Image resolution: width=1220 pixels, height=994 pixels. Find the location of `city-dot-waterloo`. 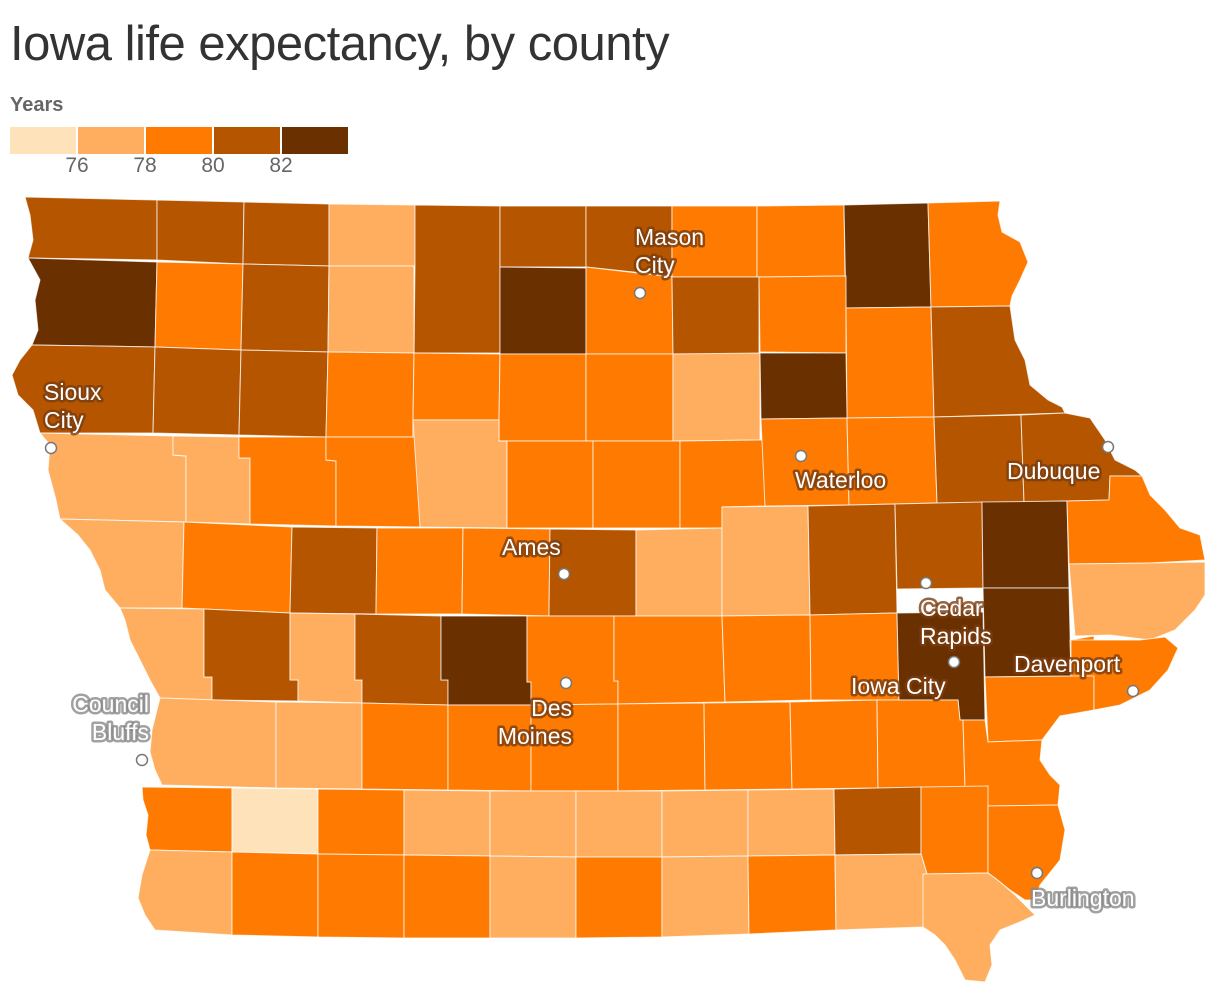

city-dot-waterloo is located at coordinates (801, 456).